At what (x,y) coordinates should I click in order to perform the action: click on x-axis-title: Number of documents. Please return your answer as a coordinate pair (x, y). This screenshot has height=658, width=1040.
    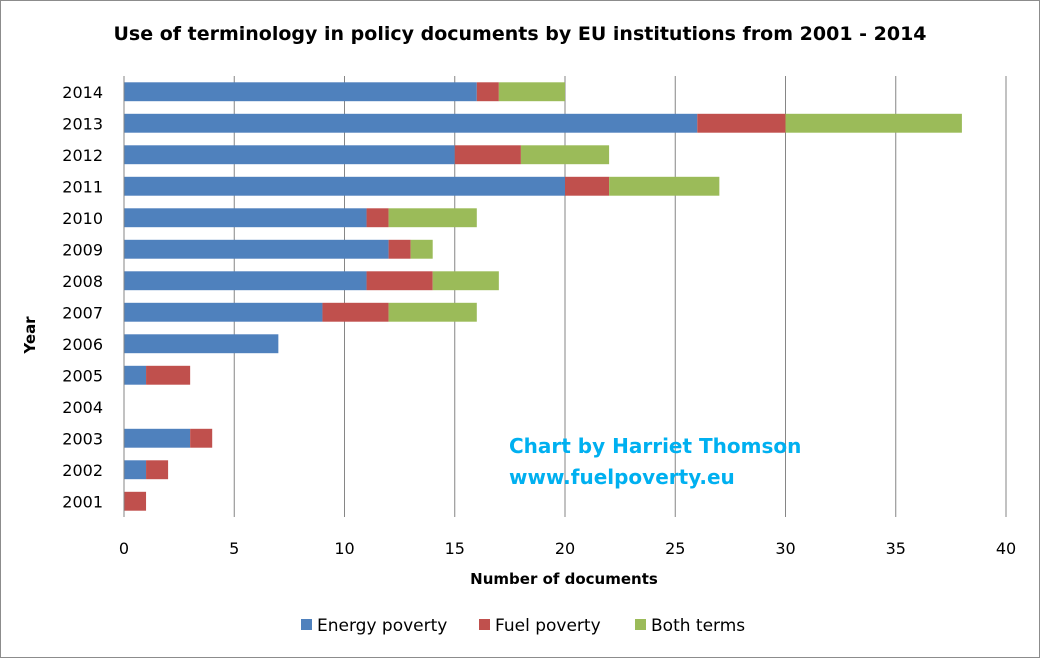
    Looking at the image, I should click on (564, 579).